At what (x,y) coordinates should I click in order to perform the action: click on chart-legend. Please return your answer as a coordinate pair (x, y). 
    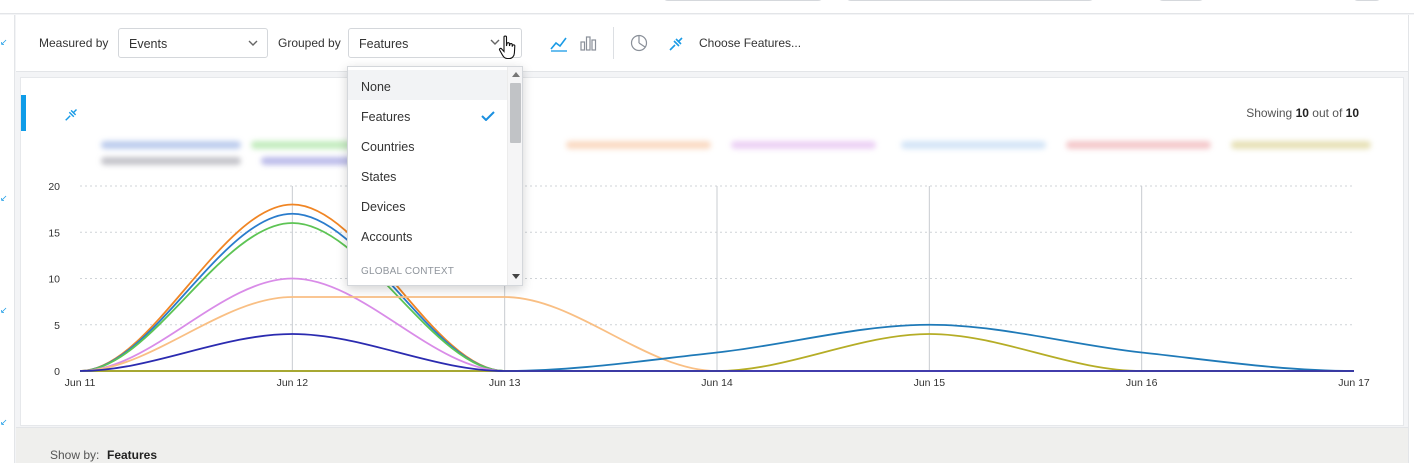
    Looking at the image, I should click on (726, 158).